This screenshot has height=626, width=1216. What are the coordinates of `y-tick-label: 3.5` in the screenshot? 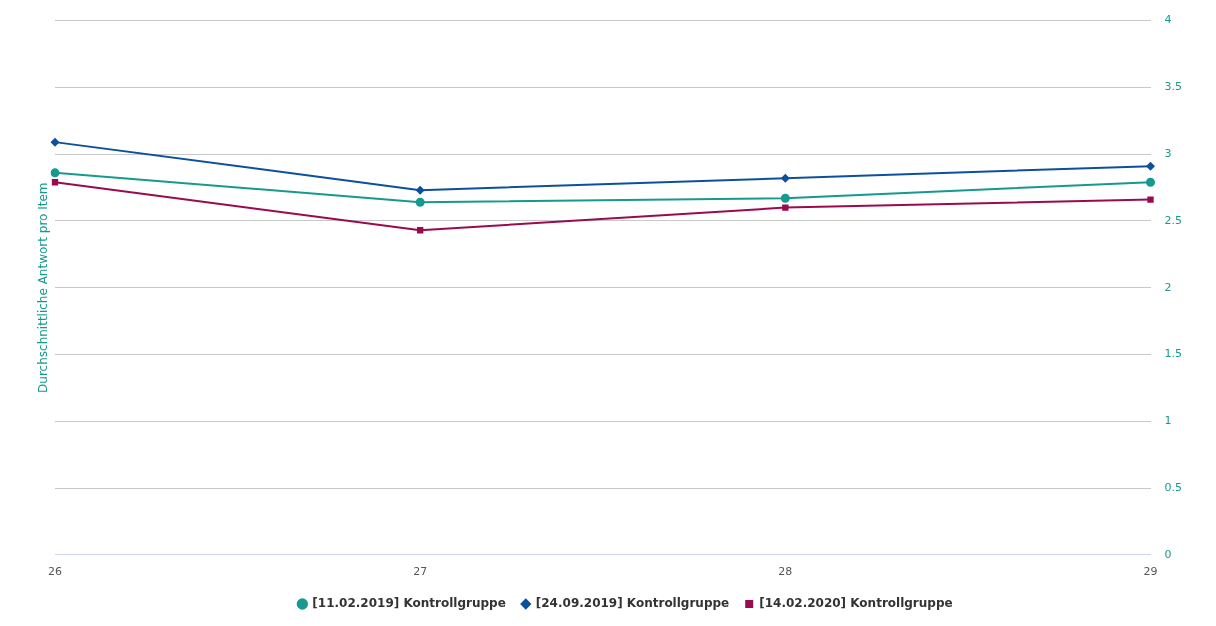 It's located at (1173, 87).